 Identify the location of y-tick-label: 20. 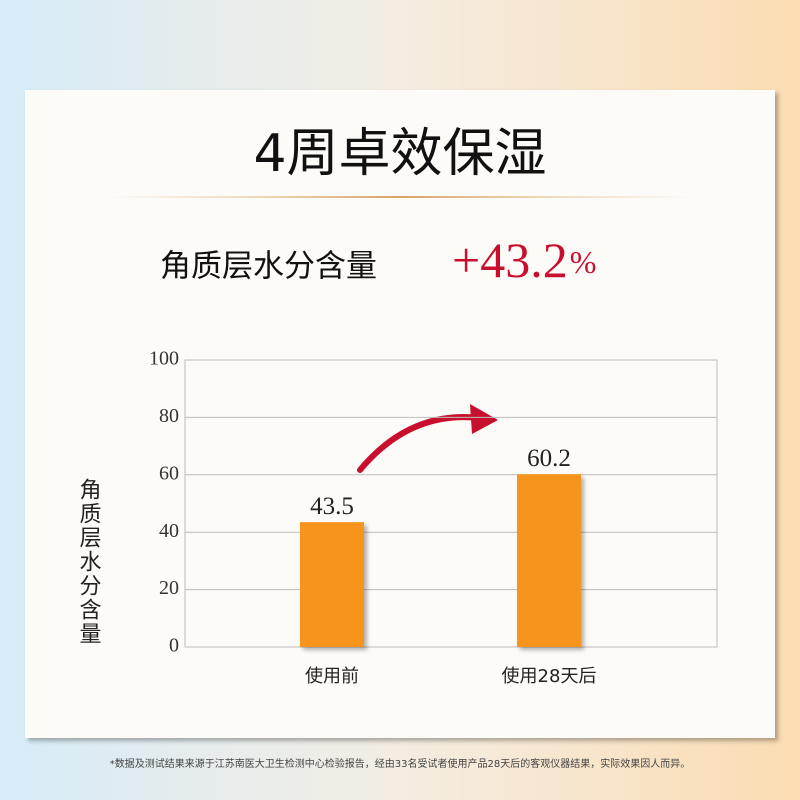
(169, 588).